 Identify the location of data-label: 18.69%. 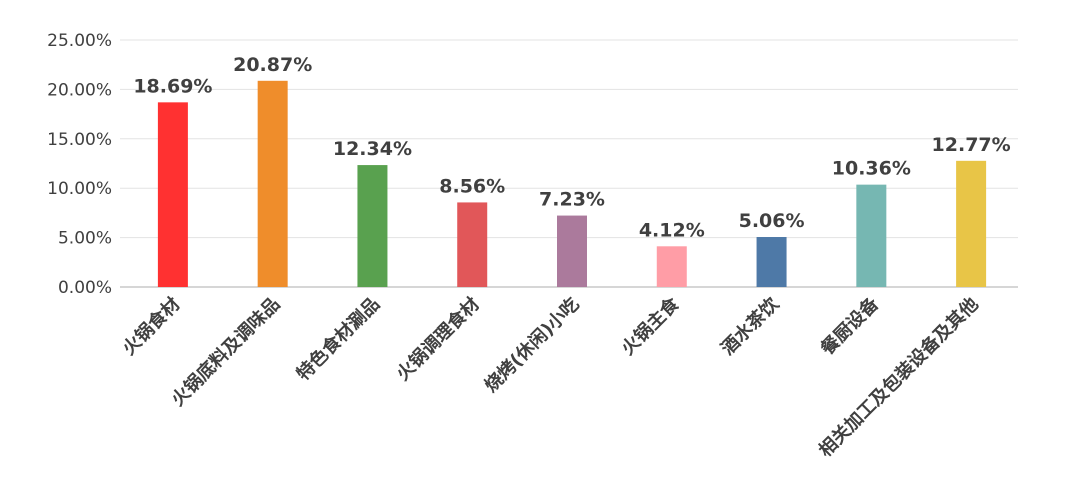
(172, 86).